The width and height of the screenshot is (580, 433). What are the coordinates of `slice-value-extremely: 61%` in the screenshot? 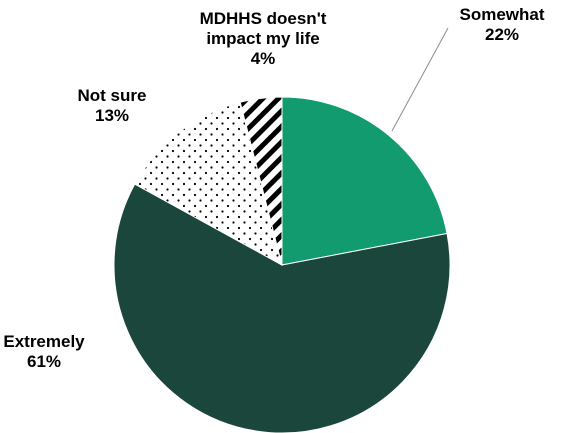 It's located at (44, 361).